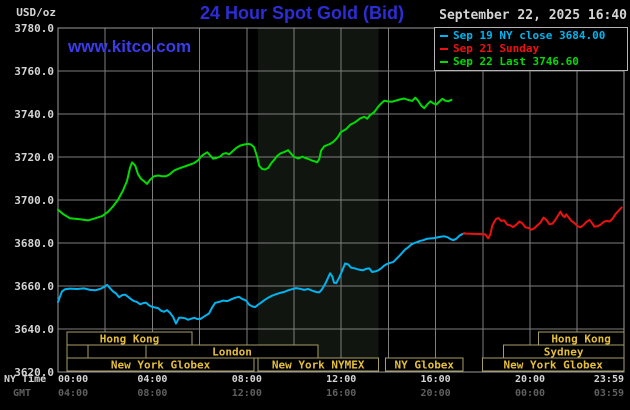 The image size is (630, 410). I want to click on y-tick-label: 3720.0, so click(34, 157).